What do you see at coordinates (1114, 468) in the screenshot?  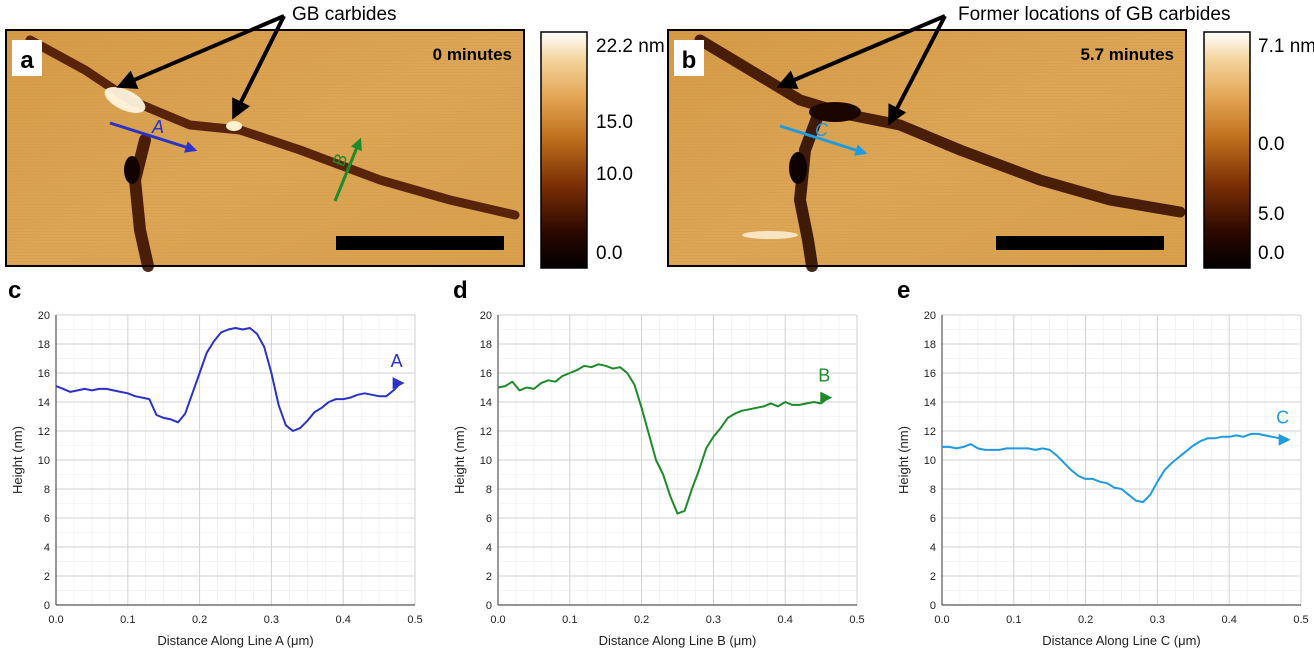 I see `series-line-C` at bounding box center [1114, 468].